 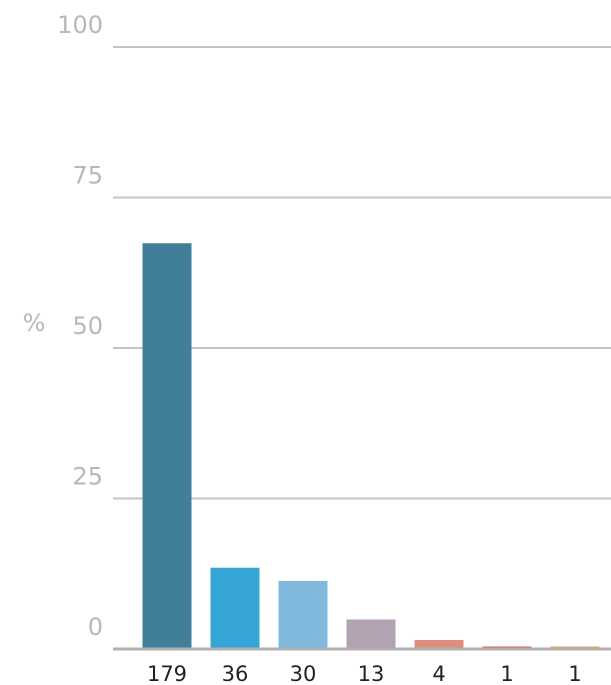 I want to click on x-axis-category-labels: 179 36 30 13 4 1 1, so click(x=364, y=673).